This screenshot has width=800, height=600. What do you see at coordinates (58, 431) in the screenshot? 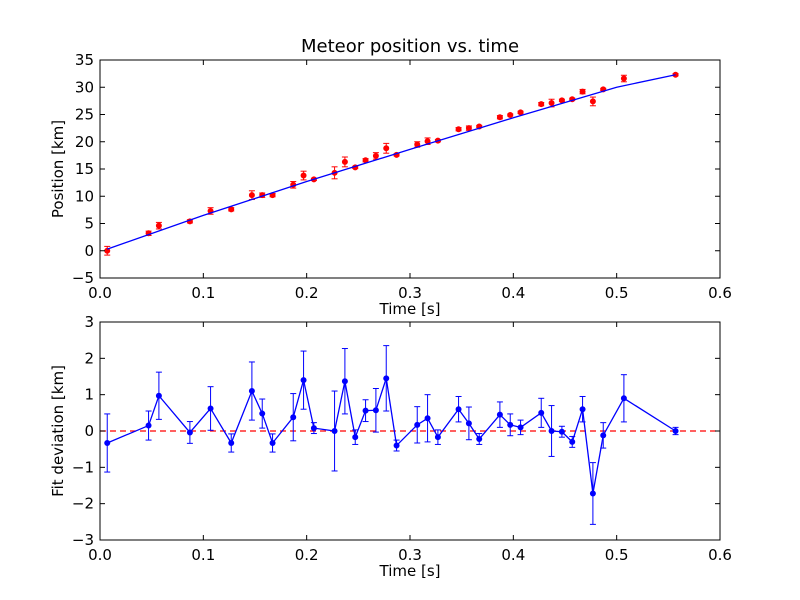
I see `y-axis-label: Fit deviation [km]` at bounding box center [58, 431].